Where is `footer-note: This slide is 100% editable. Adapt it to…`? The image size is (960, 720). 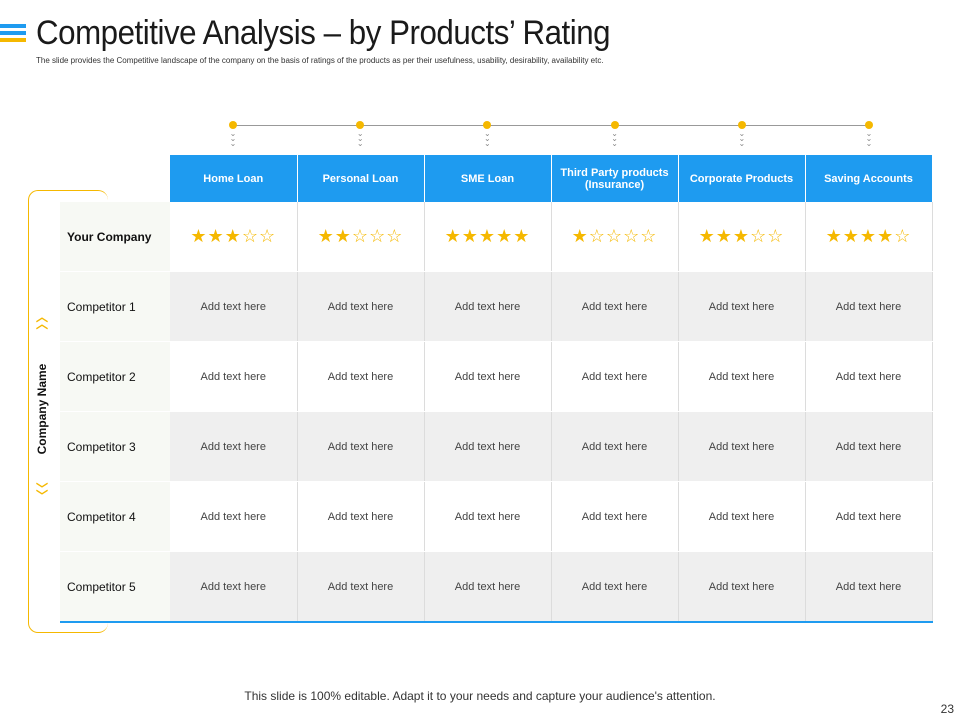 footer-note: This slide is 100% editable. Adapt it to… is located at coordinates (480, 696).